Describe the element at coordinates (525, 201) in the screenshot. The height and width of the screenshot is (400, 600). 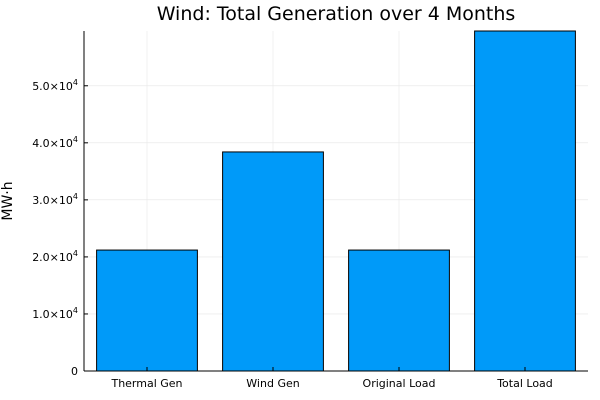
I see `bar-total-load` at that location.